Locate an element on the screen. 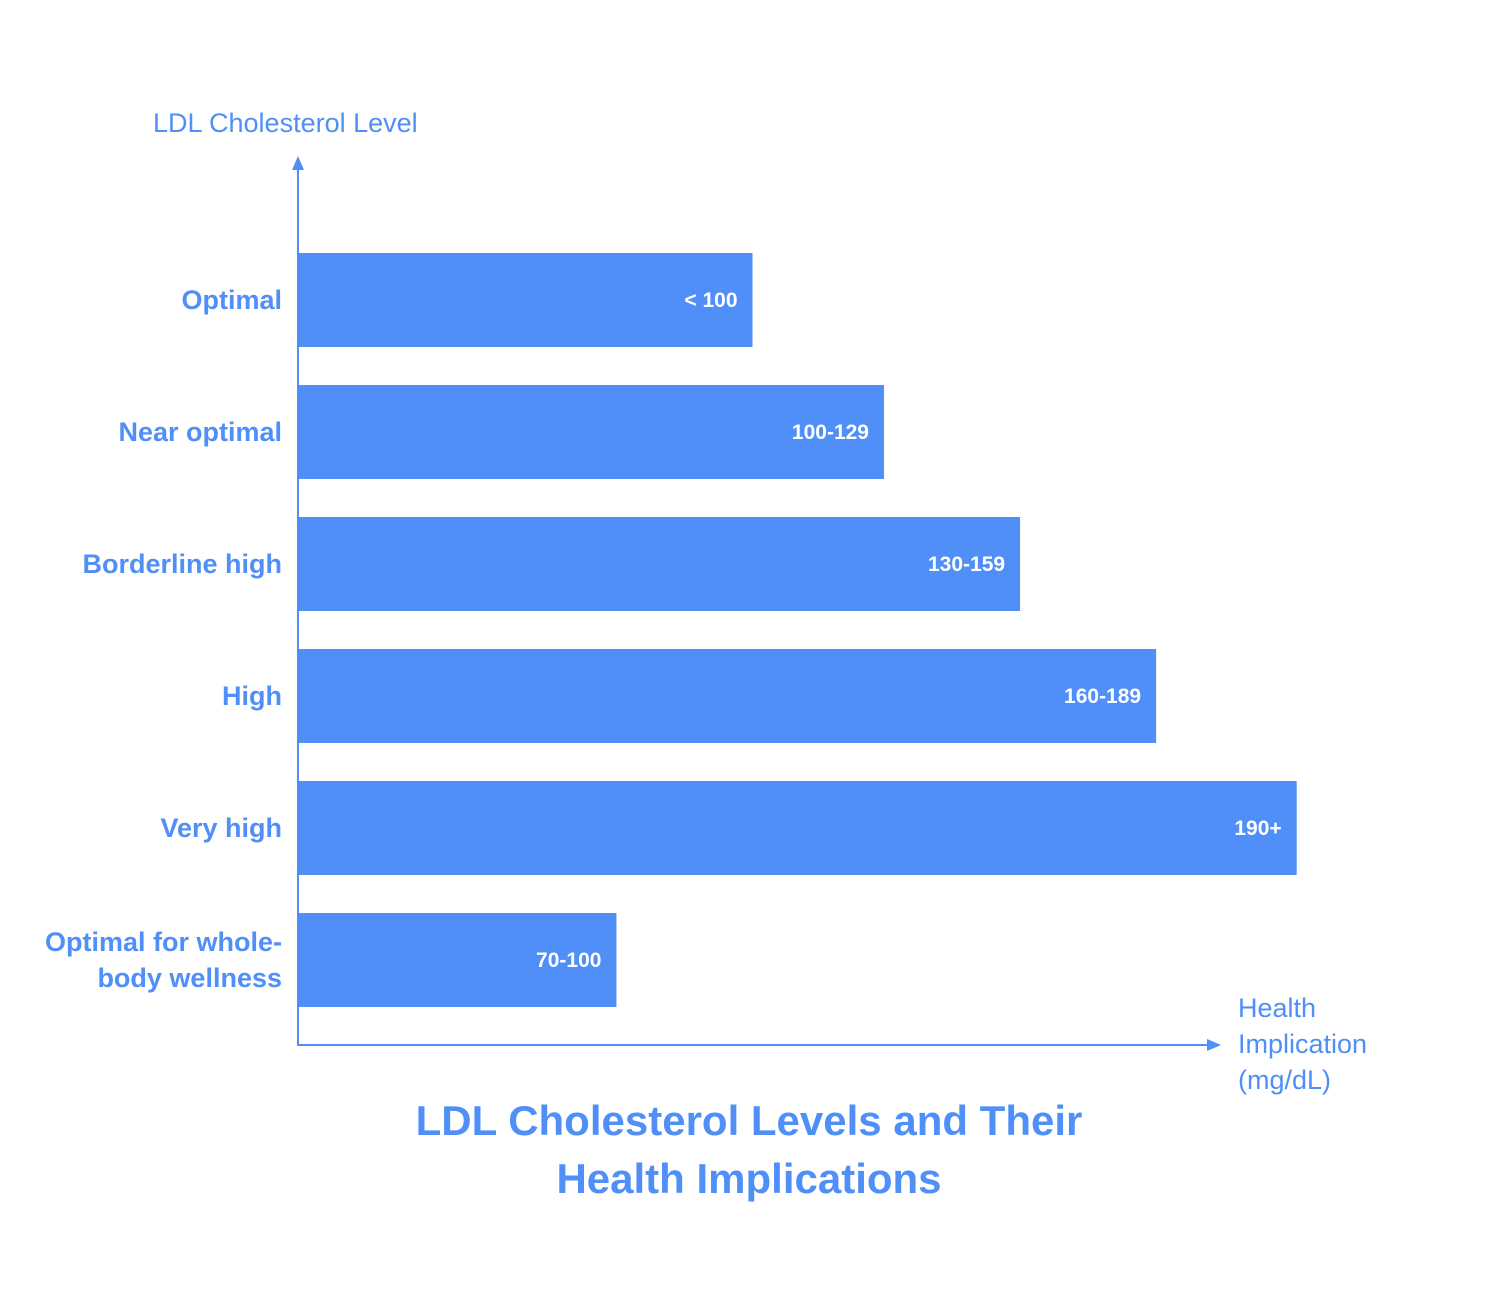 This screenshot has height=1300, width=1498. bar-value-label: 130-159 is located at coordinates (966, 564).